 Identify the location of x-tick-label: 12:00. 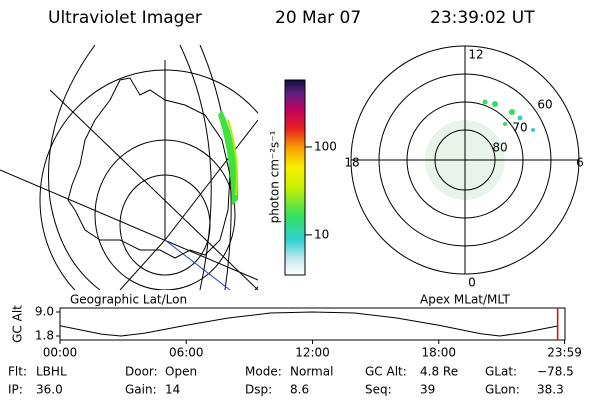
(312, 353).